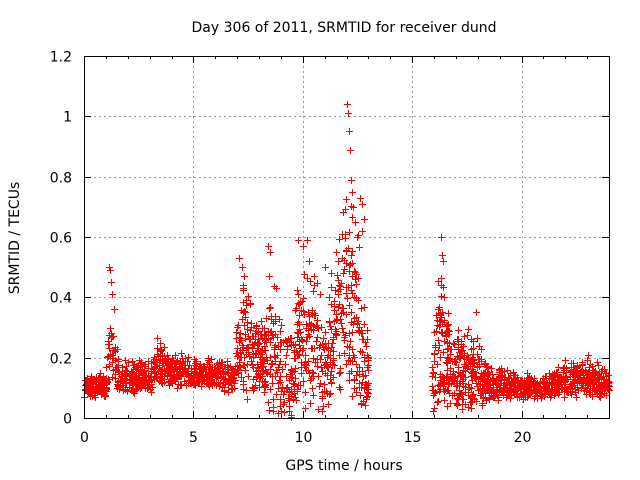  What do you see at coordinates (193, 438) in the screenshot?
I see `x-tick-label: 5` at bounding box center [193, 438].